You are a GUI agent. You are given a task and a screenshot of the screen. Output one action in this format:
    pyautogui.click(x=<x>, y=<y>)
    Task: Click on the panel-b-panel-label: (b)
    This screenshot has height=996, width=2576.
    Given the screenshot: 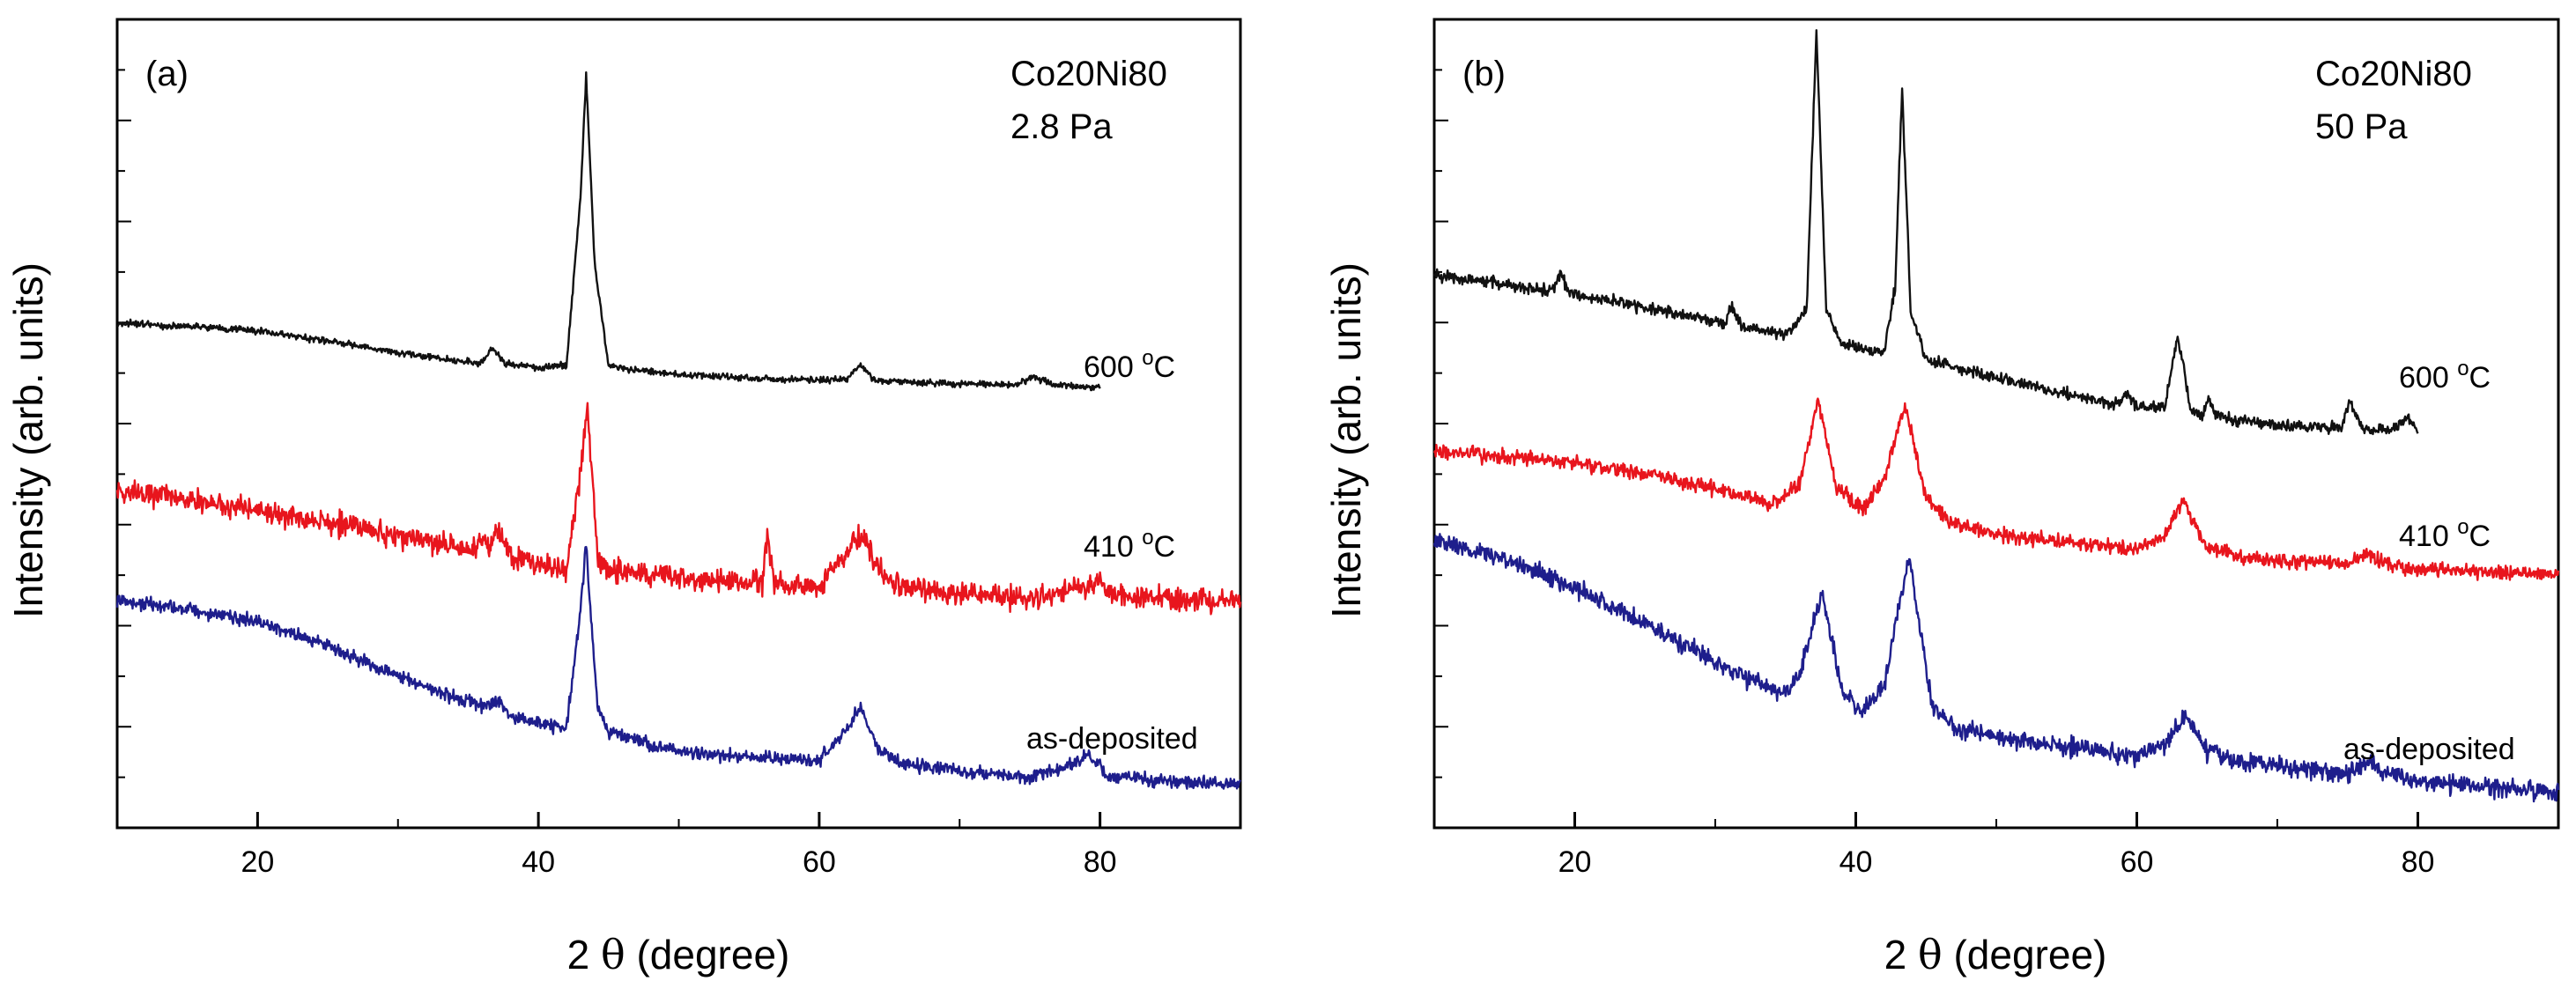 What is the action you would take?
    pyautogui.click(x=1484, y=74)
    